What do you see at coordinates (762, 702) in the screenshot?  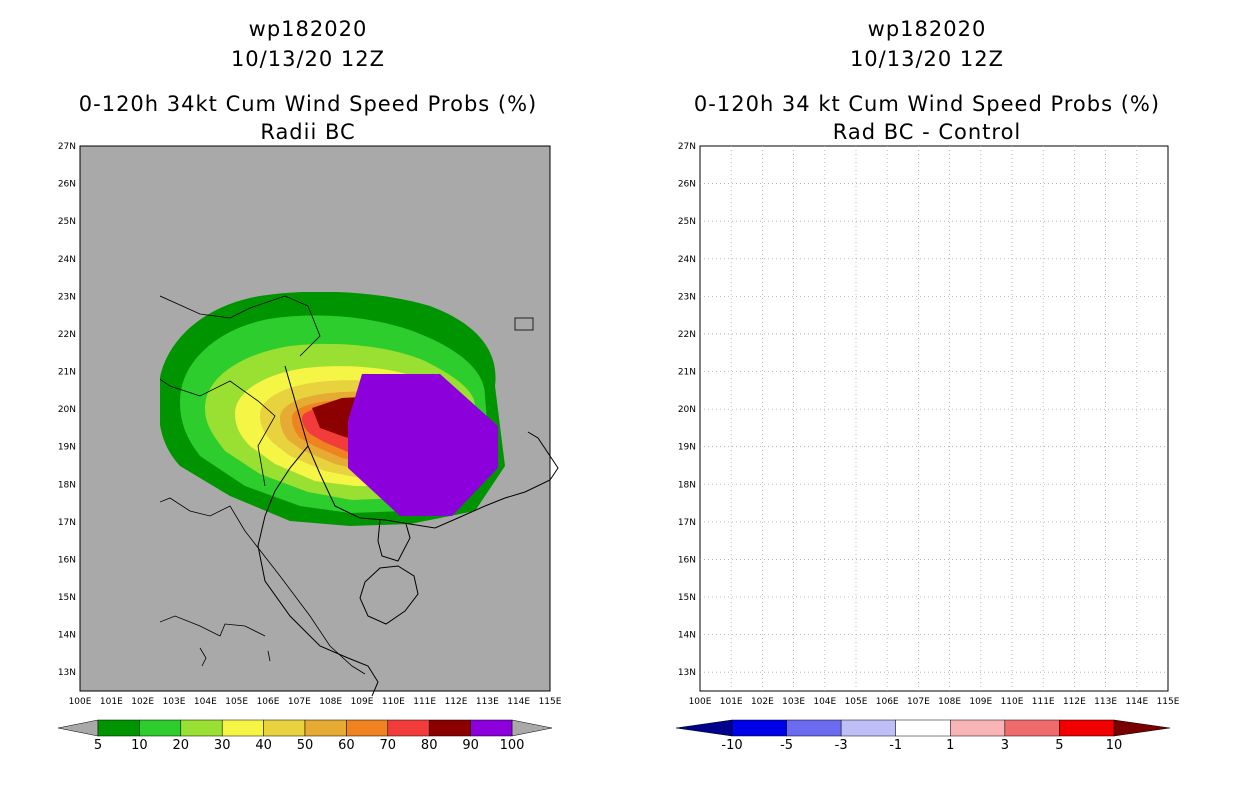 I see `right-lon-label: 102E` at bounding box center [762, 702].